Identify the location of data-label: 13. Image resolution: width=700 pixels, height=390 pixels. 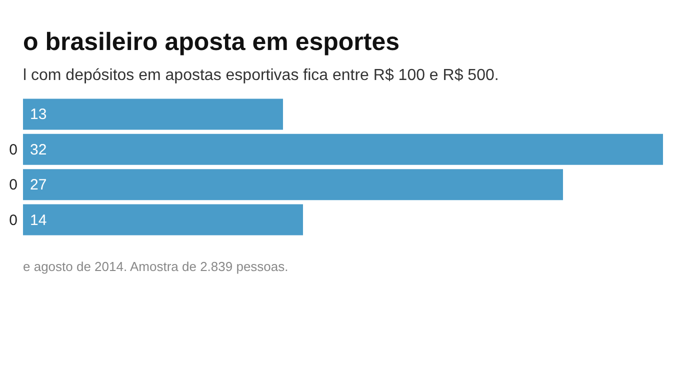
(38, 115).